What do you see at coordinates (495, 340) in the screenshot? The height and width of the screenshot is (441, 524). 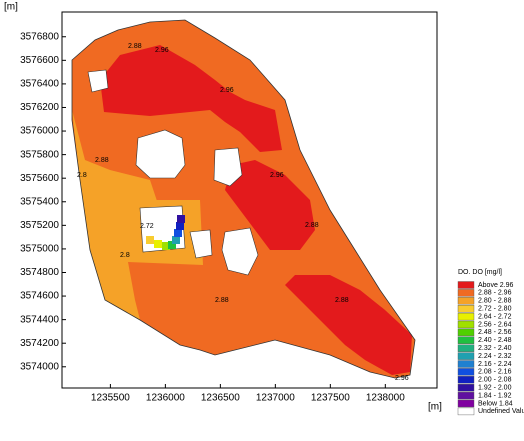 I see `legend-label: 2.40 - 2.48` at bounding box center [495, 340].